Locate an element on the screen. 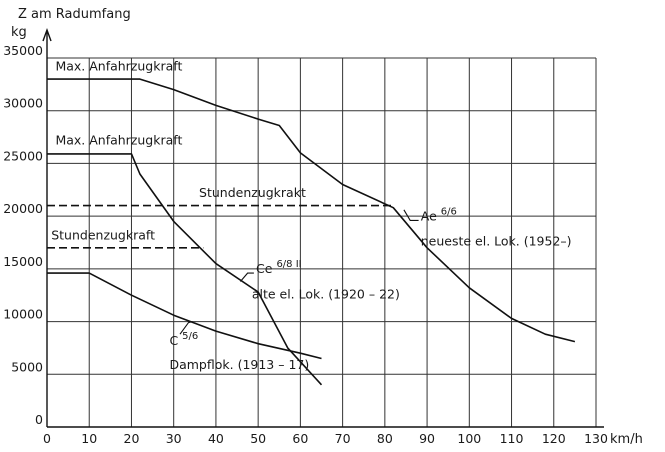  x-tick-label: 90 is located at coordinates (427, 438).